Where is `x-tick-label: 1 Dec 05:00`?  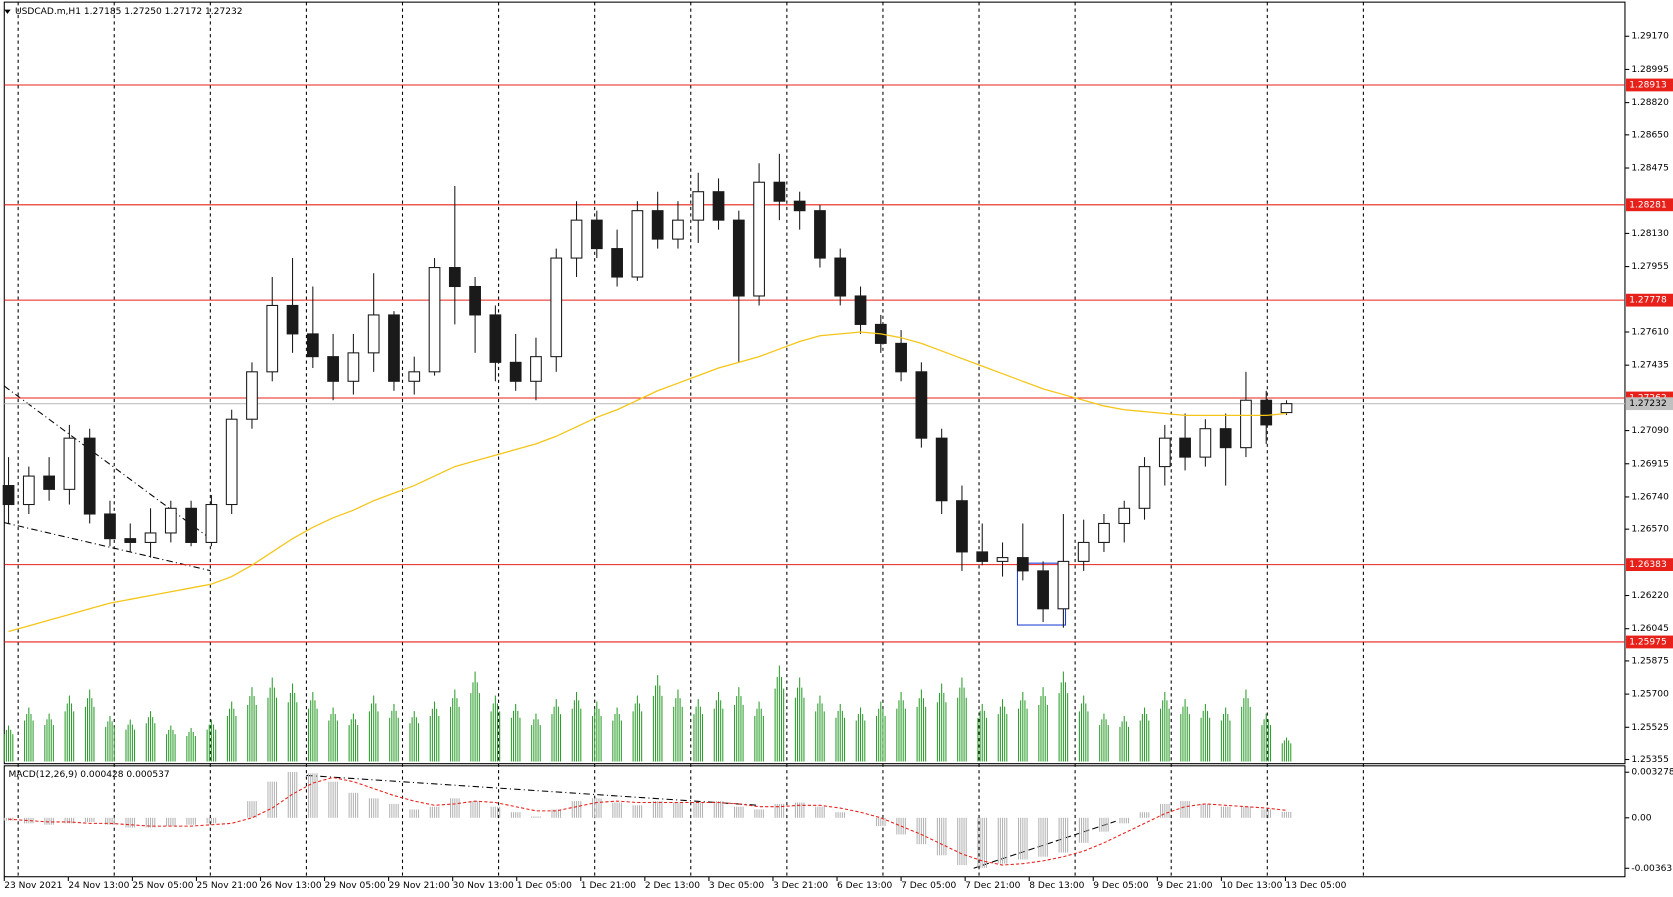 x-tick-label: 1 Dec 05:00 is located at coordinates (544, 886).